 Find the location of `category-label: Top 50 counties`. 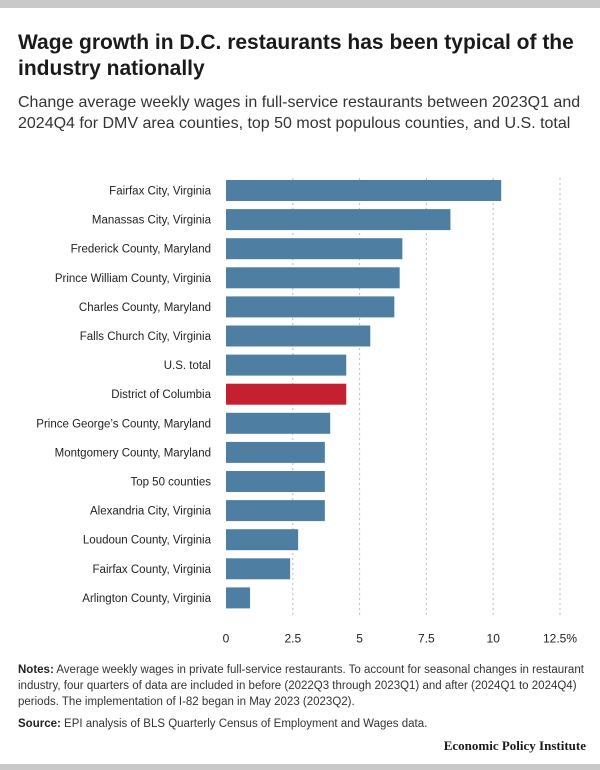

category-label: Top 50 counties is located at coordinates (170, 483).